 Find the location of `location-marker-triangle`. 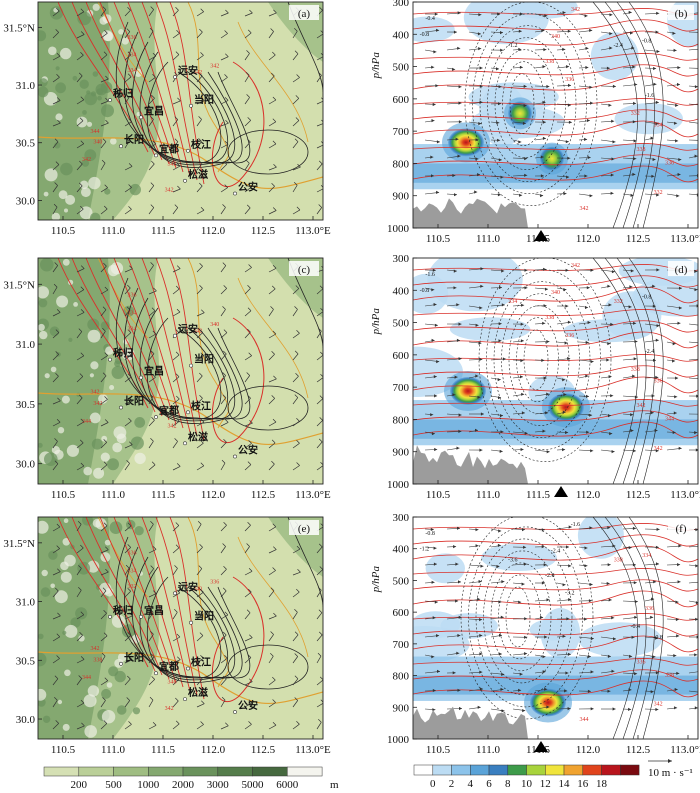

location-marker-triangle is located at coordinates (561, 491).